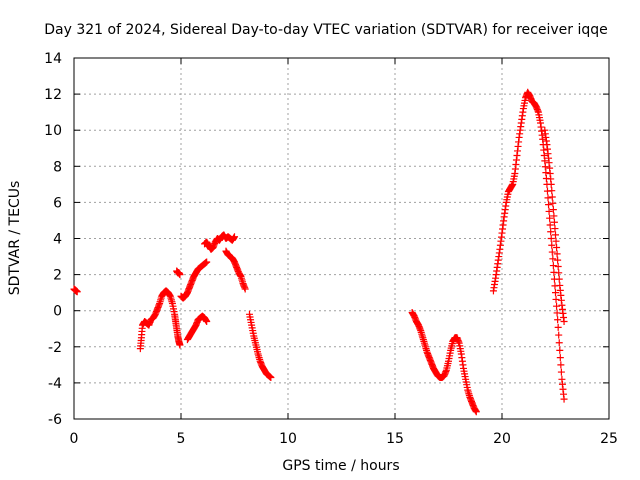 The image size is (640, 480). Describe the element at coordinates (53, 59) in the screenshot. I see `y-tick-label: 14` at that location.